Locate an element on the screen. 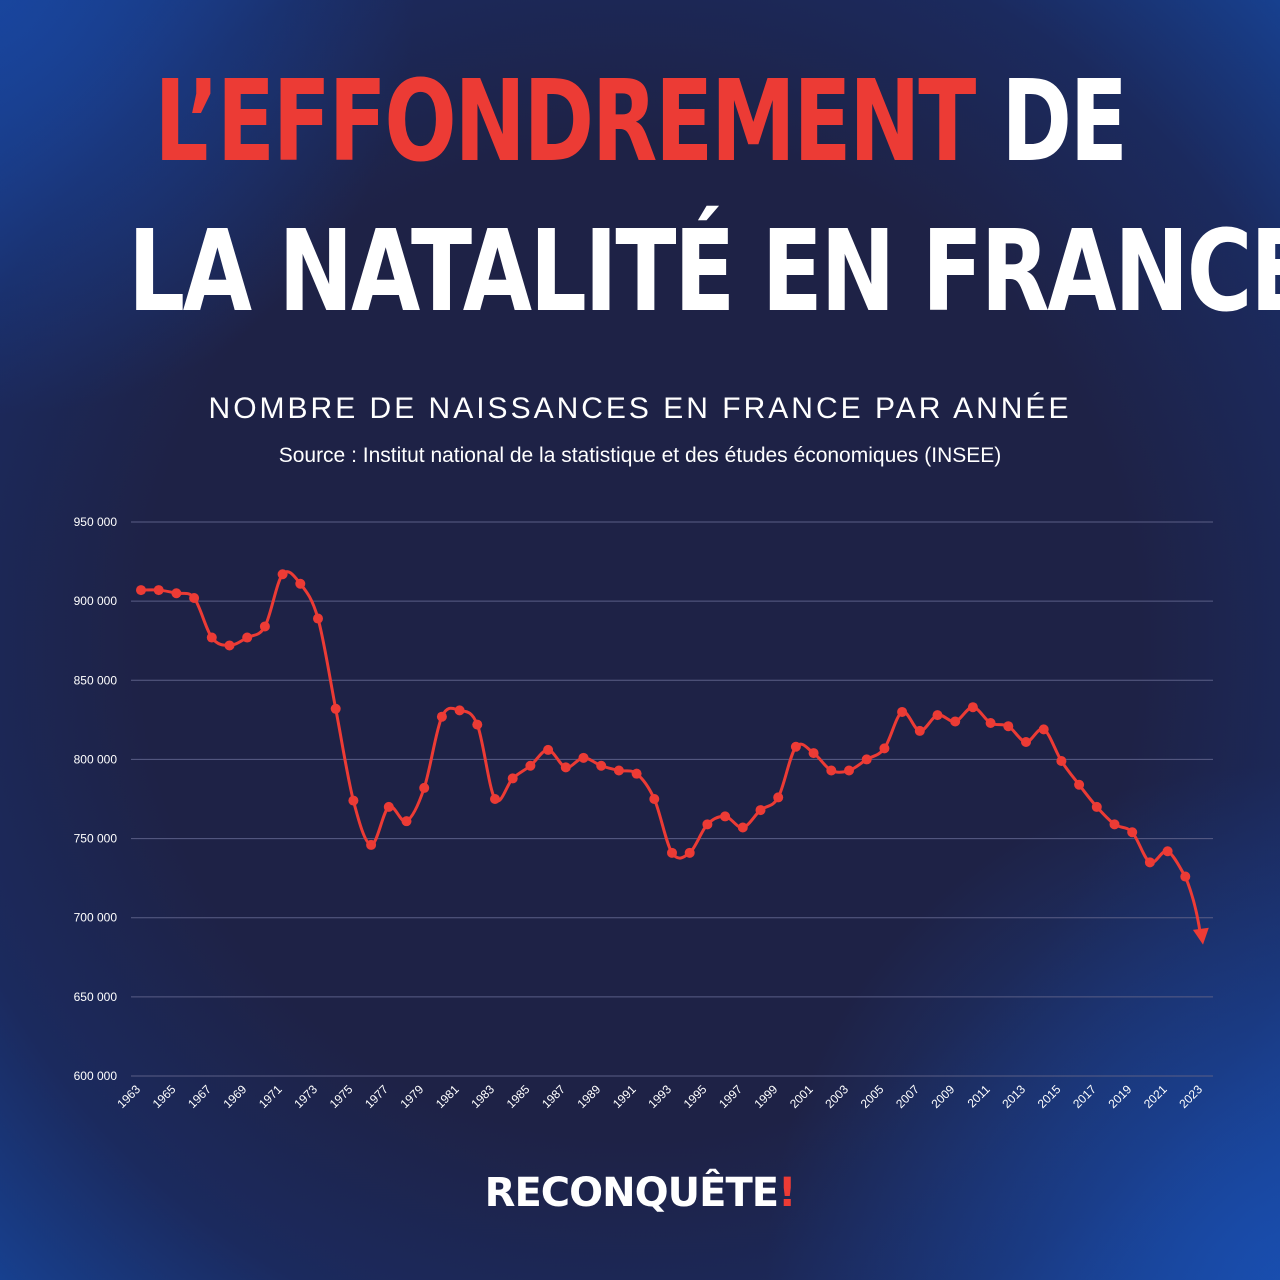 This screenshot has height=1280, width=1280. x-tick-label: 2005 is located at coordinates (872, 1096).